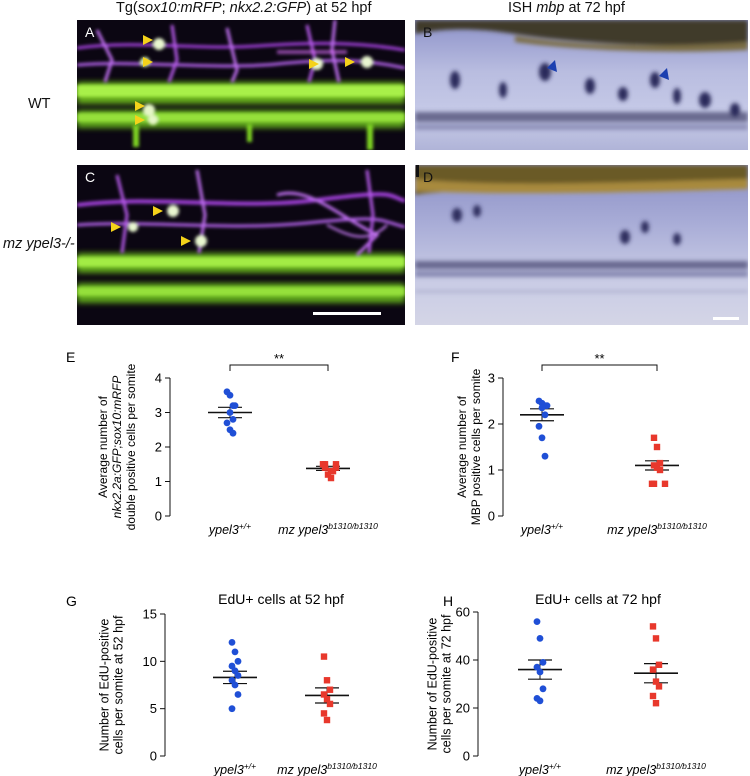  I want to click on chart-f-ytick-label-1: 1, so click(491, 470).